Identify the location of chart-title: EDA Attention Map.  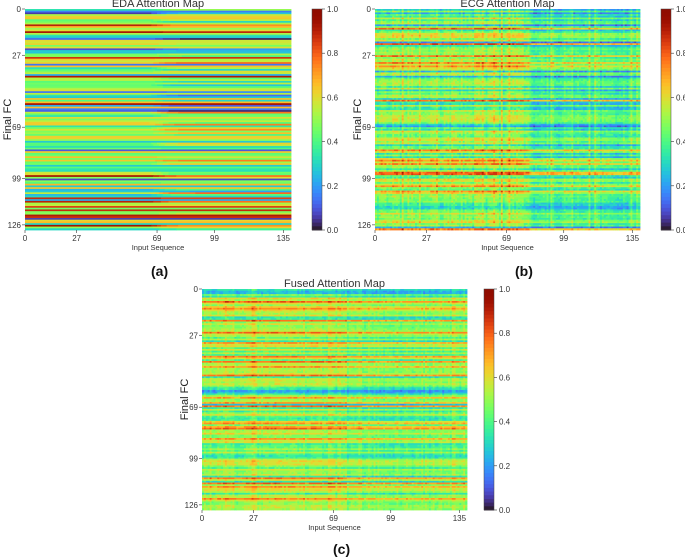
(158, 5).